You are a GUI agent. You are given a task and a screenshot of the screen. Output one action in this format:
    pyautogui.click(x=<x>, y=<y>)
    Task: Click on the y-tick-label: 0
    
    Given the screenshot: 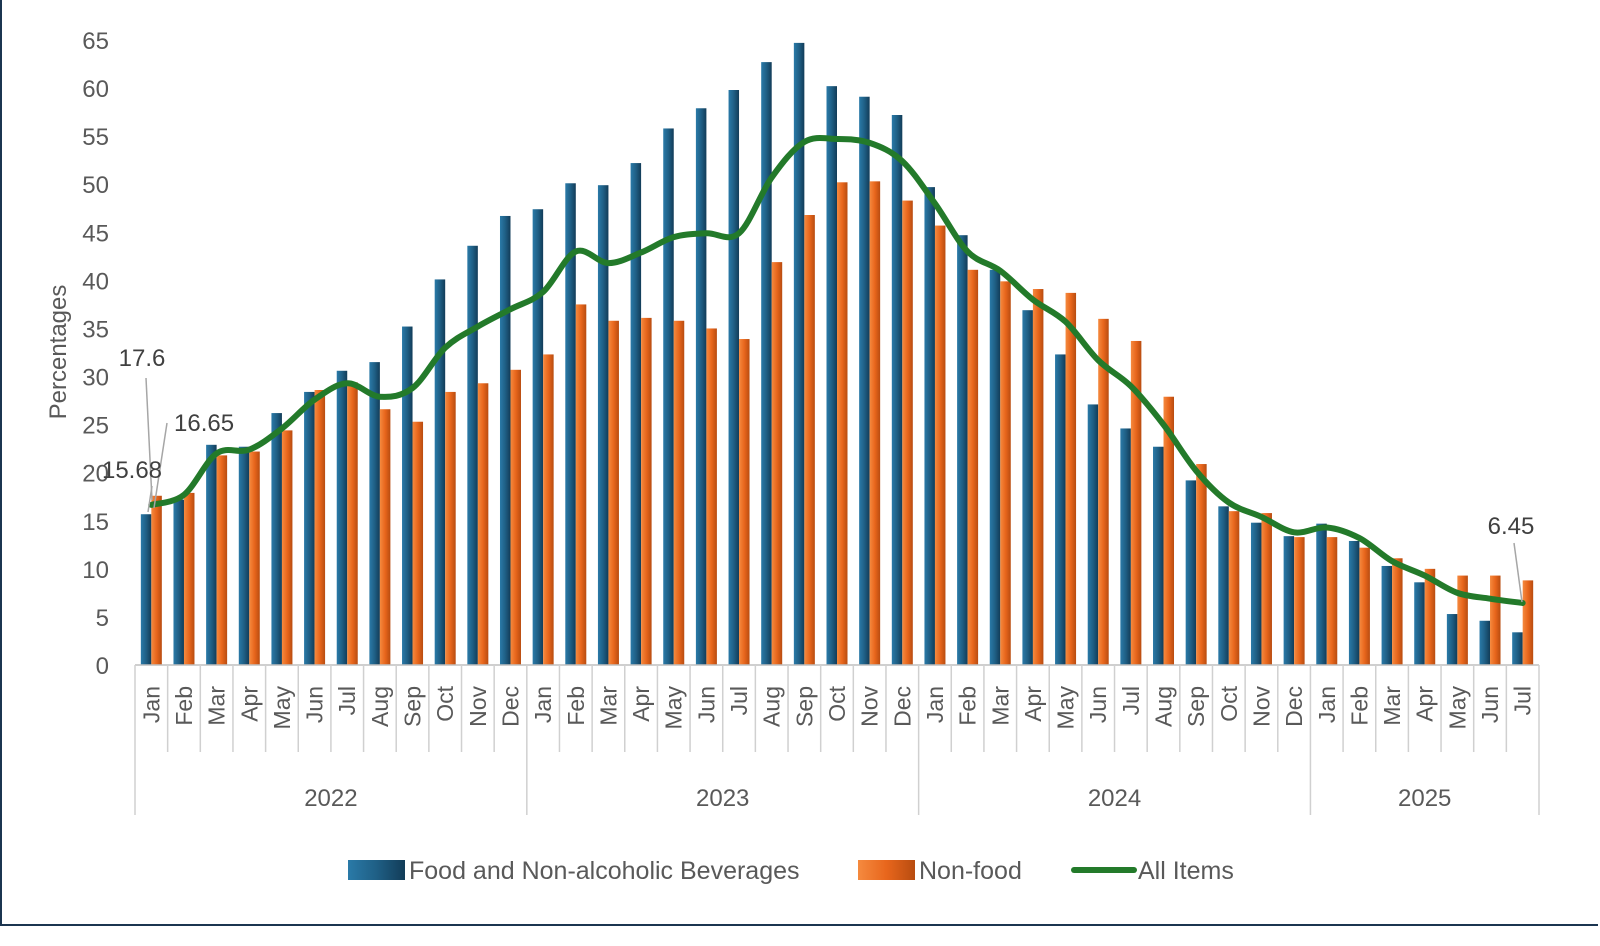 What is the action you would take?
    pyautogui.click(x=102, y=666)
    